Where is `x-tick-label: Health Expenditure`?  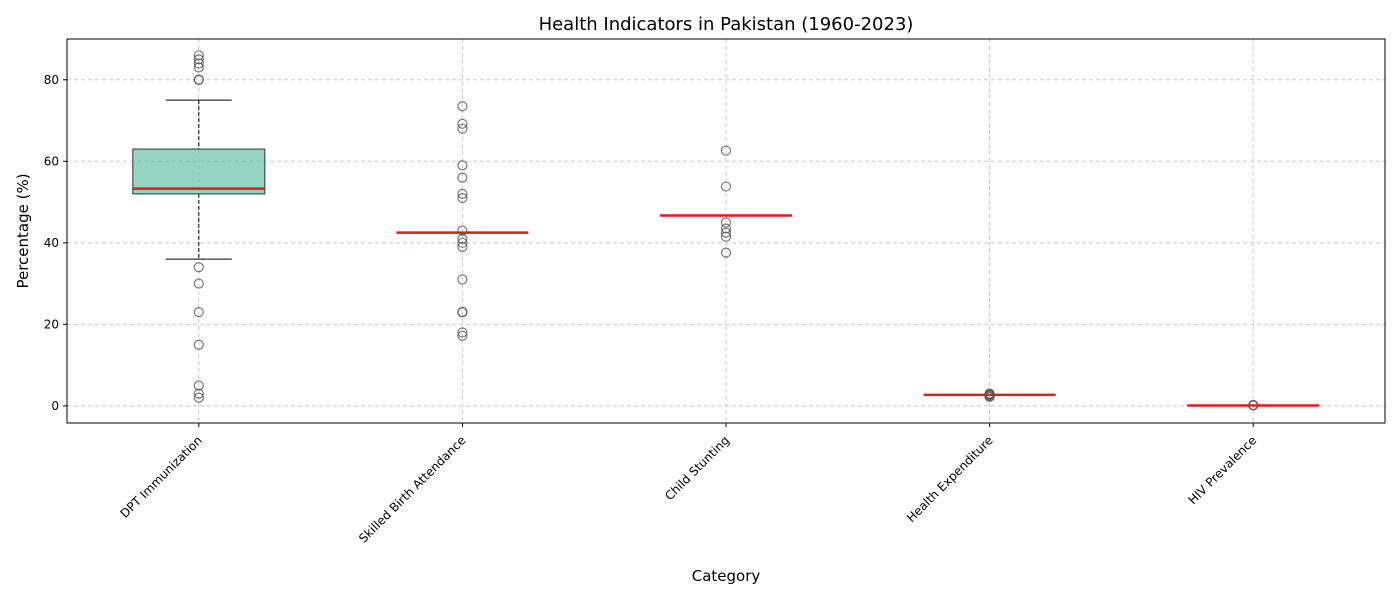 x-tick-label: Health Expenditure is located at coordinates (950, 479).